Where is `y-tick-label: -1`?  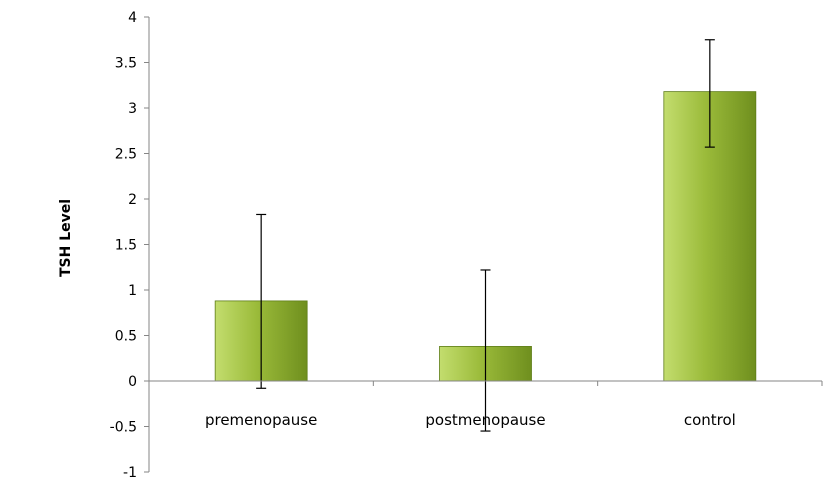
y-tick-label: -1 is located at coordinates (130, 473).